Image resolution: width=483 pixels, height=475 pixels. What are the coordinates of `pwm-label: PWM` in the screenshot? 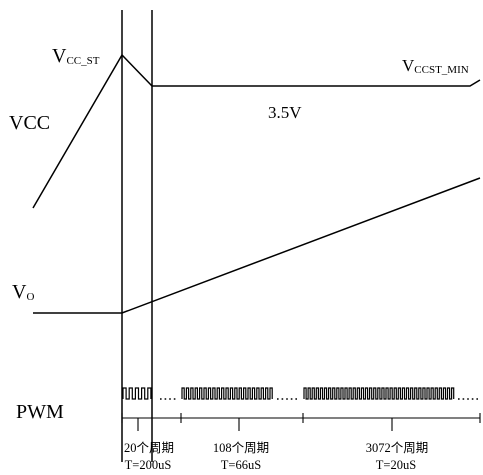 It's located at (40, 412).